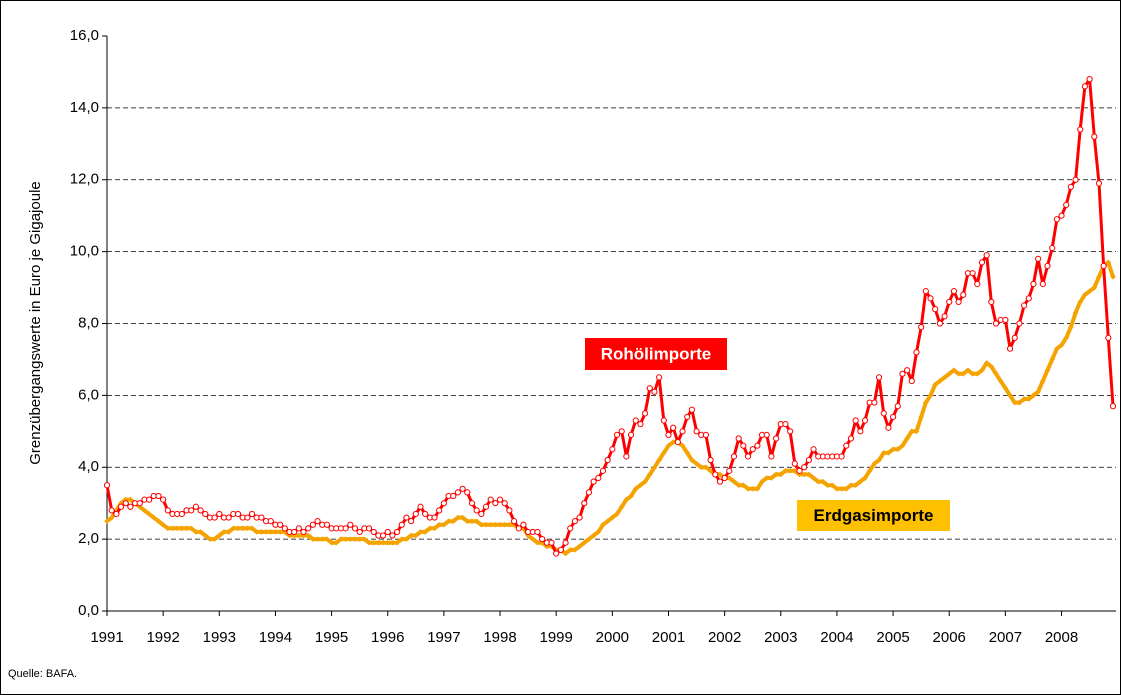  I want to click on x-tick-label: 1995, so click(331, 637).